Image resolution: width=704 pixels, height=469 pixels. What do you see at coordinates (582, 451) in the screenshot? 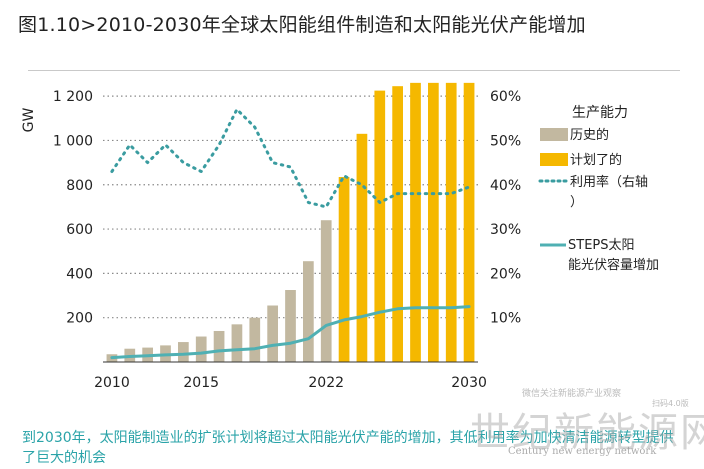
I see `watermark-brand-en: Century new energy network` at bounding box center [582, 451].